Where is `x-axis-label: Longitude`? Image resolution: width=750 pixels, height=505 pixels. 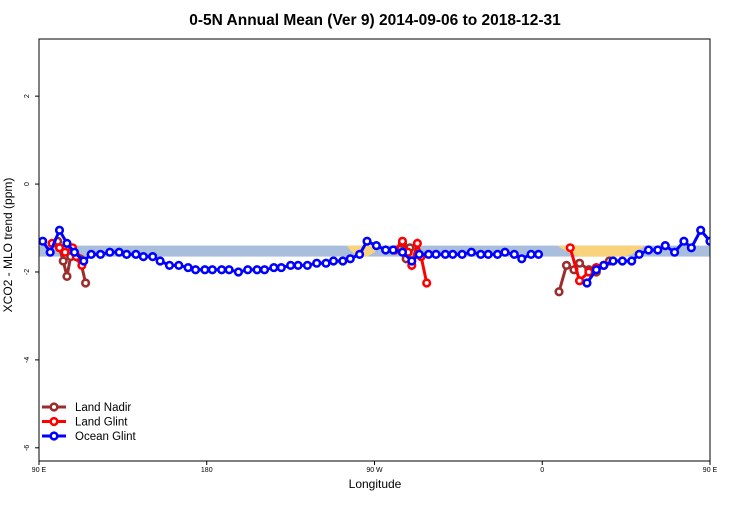 x-axis-label: Longitude is located at coordinates (375, 484).